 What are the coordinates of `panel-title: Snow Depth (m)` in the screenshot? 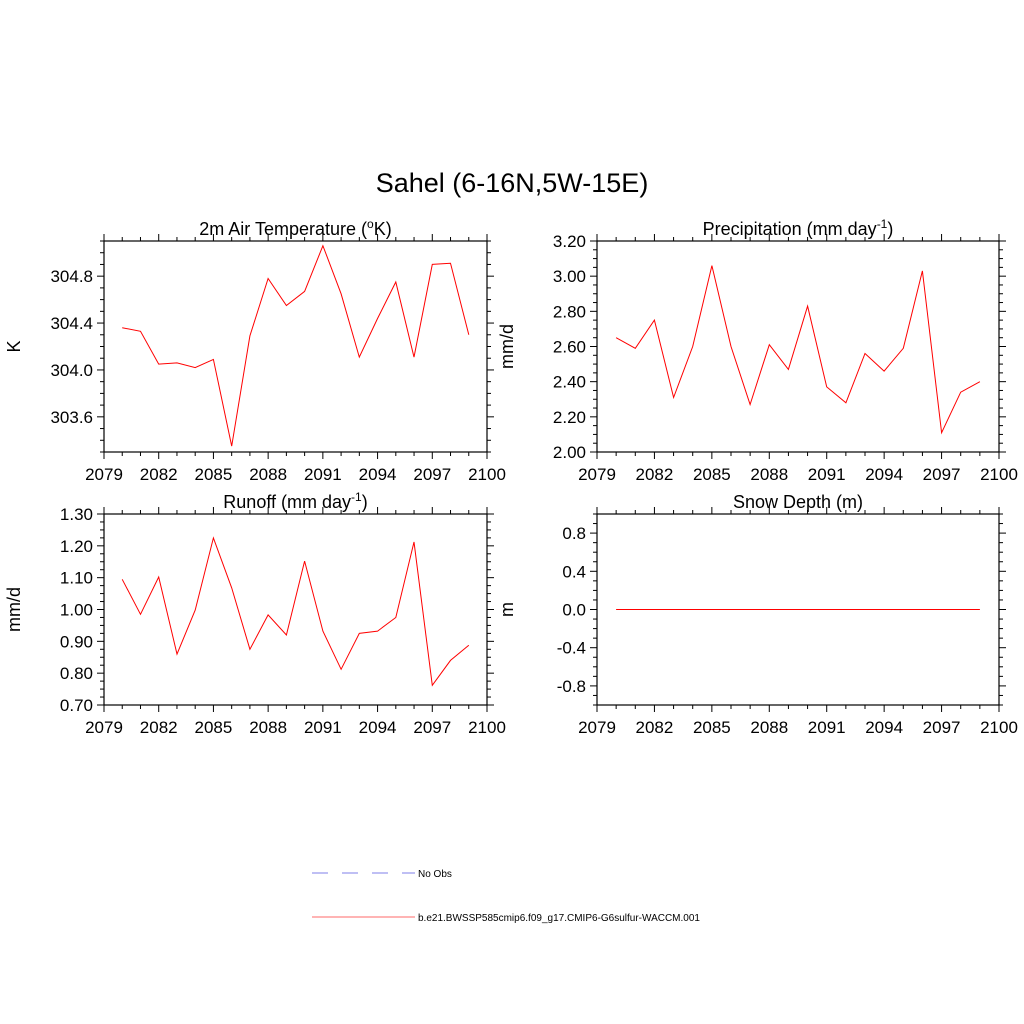 It's located at (798, 502).